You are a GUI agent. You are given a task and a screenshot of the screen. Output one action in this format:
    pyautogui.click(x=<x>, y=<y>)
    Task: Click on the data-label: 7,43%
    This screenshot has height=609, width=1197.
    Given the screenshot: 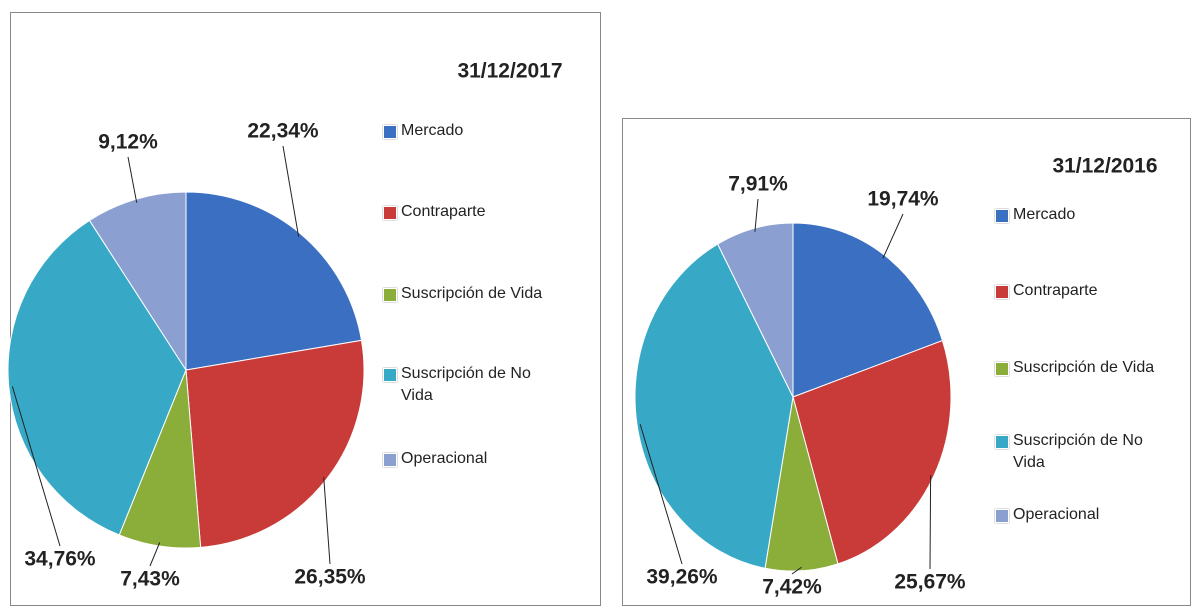 What is the action you would take?
    pyautogui.click(x=150, y=579)
    